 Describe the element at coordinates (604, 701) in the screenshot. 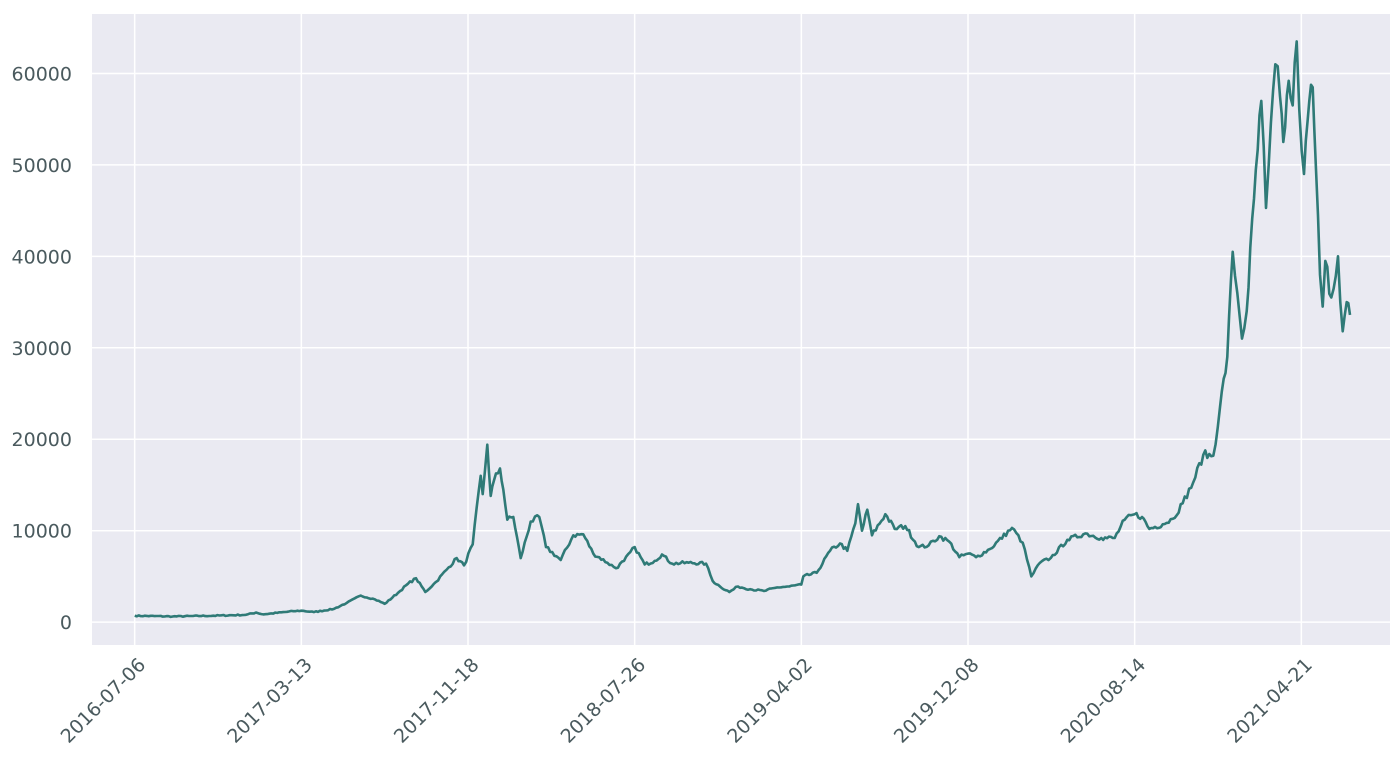

I see `x-tick-label: 2018-07-26` at that location.